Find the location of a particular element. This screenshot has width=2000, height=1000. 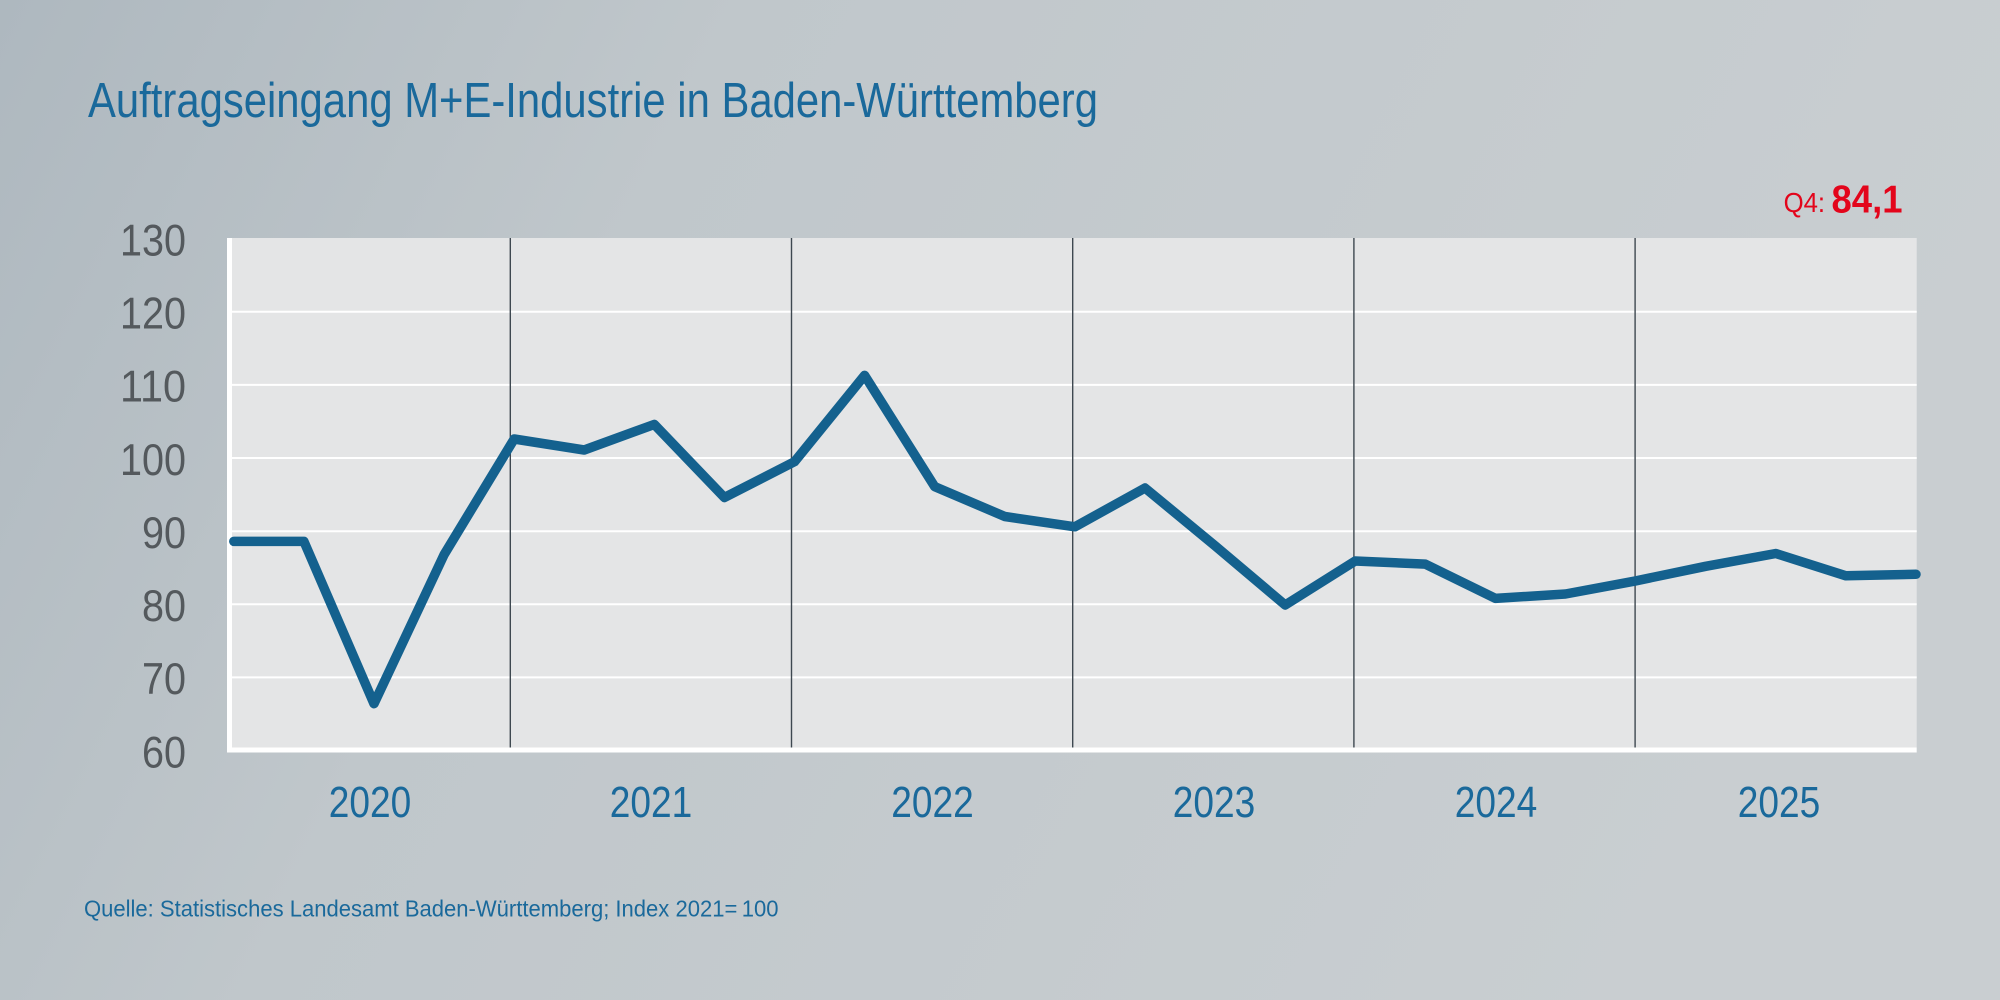

svg-text: 2024 is located at coordinates (1496, 802).